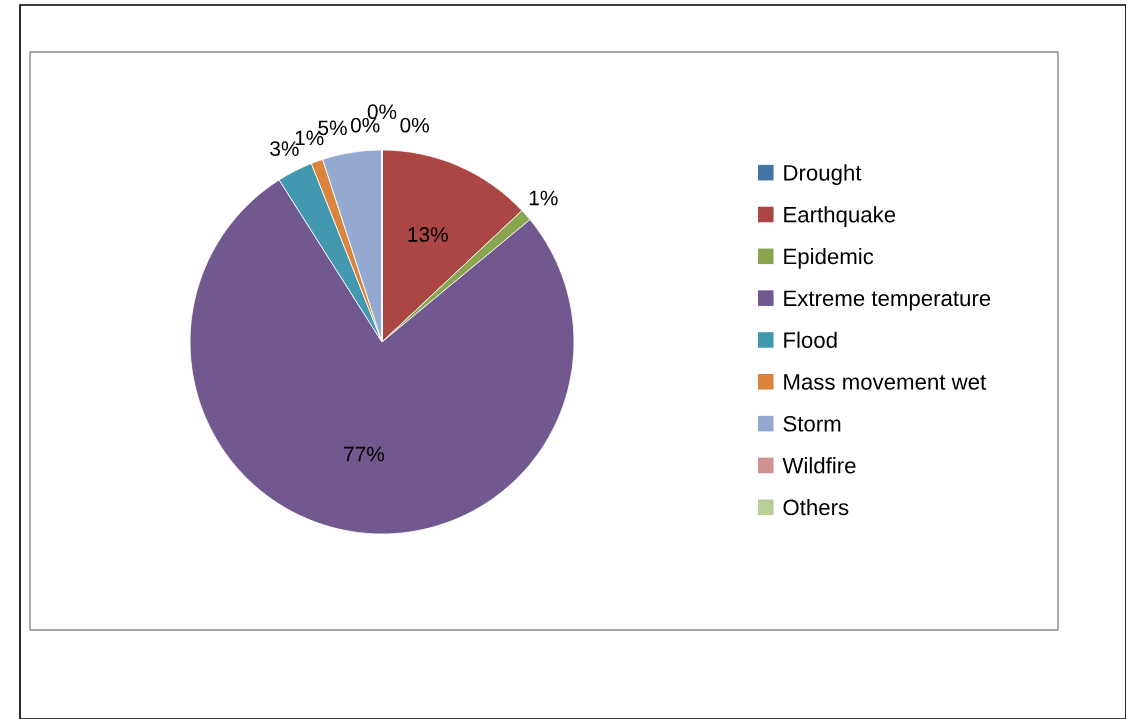 The image size is (1126, 719). I want to click on legend-label: Wildfire, so click(819, 465).